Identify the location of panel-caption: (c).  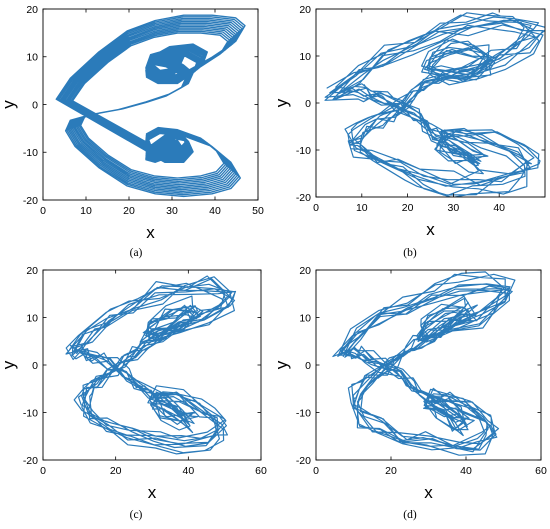
(136, 515).